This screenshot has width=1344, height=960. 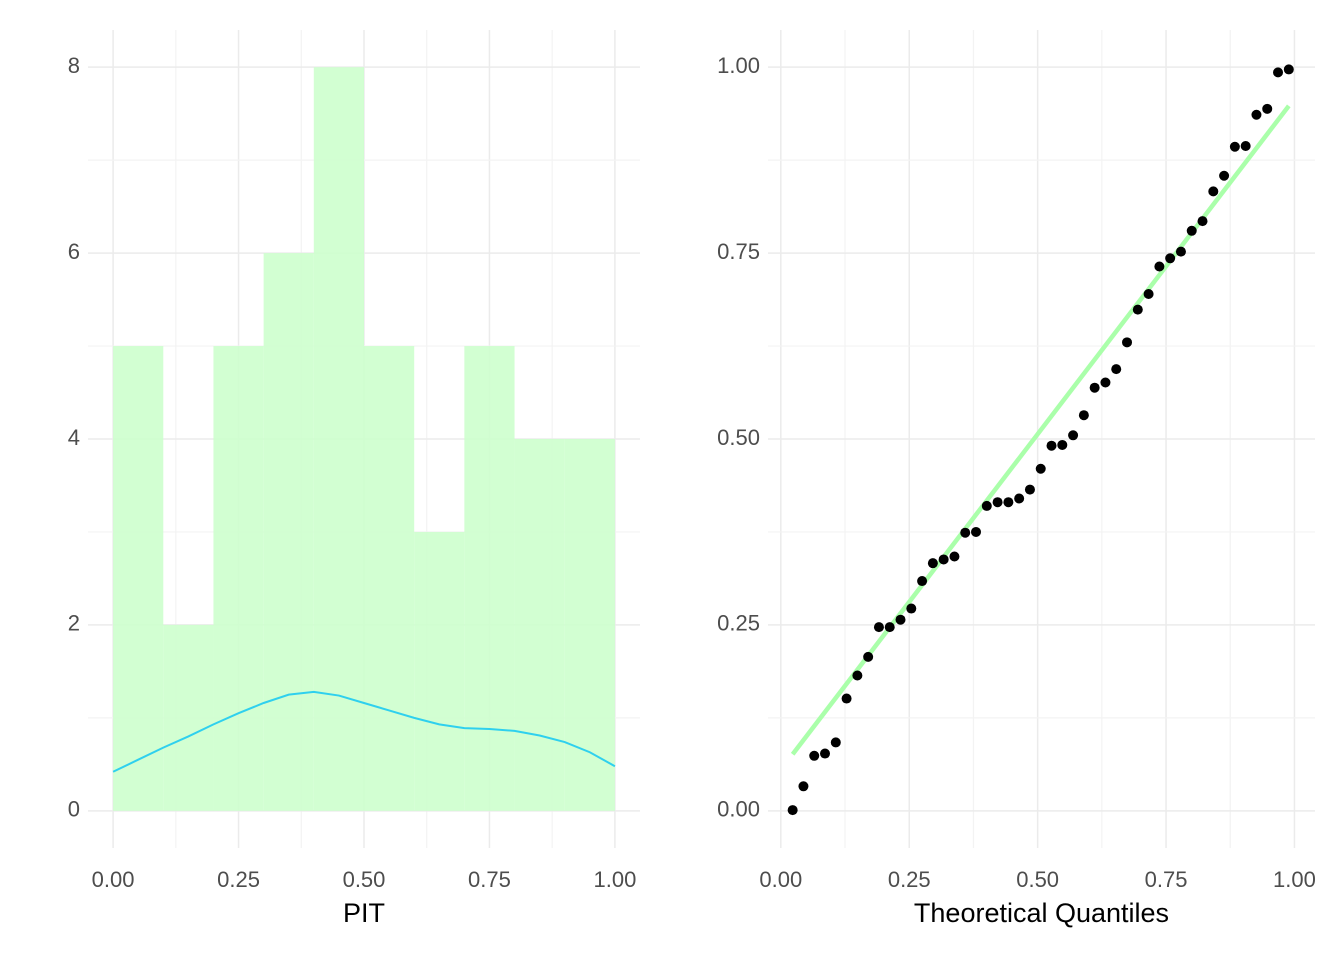 What do you see at coordinates (74, 809) in the screenshot?
I see `y-tick-label: 0` at bounding box center [74, 809].